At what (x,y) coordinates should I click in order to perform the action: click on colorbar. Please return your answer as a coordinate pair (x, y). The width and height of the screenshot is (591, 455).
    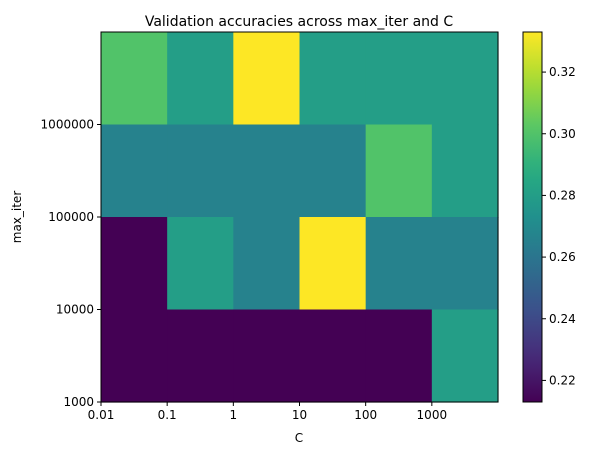
    Looking at the image, I should click on (532, 217).